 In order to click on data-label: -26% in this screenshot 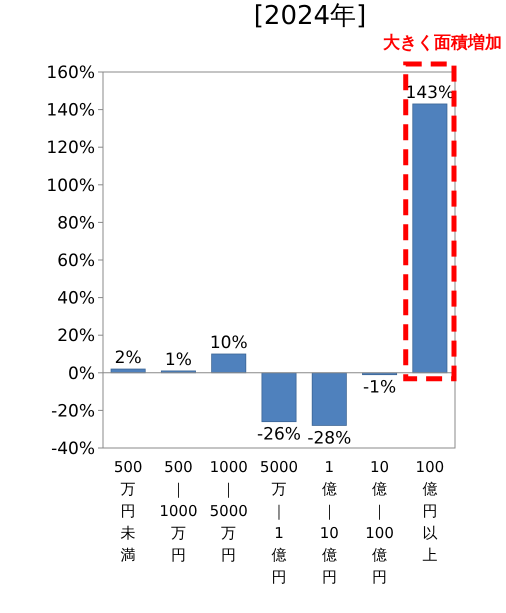, I will do `click(279, 434)`.